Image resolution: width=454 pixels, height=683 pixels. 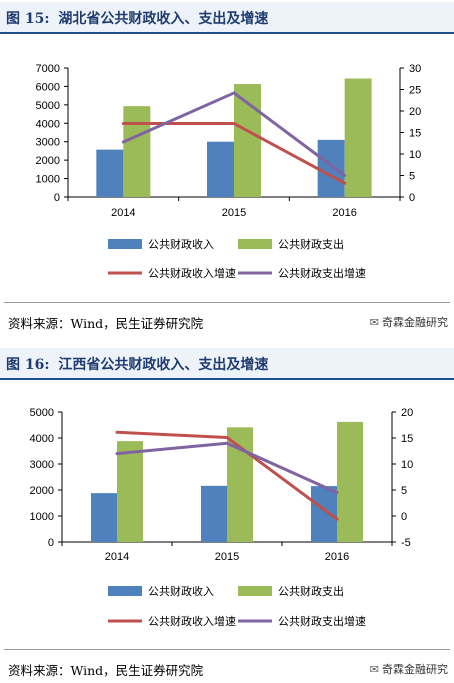 What do you see at coordinates (28, 19) in the screenshot?
I see `figure-1-number: 图 15:` at bounding box center [28, 19].